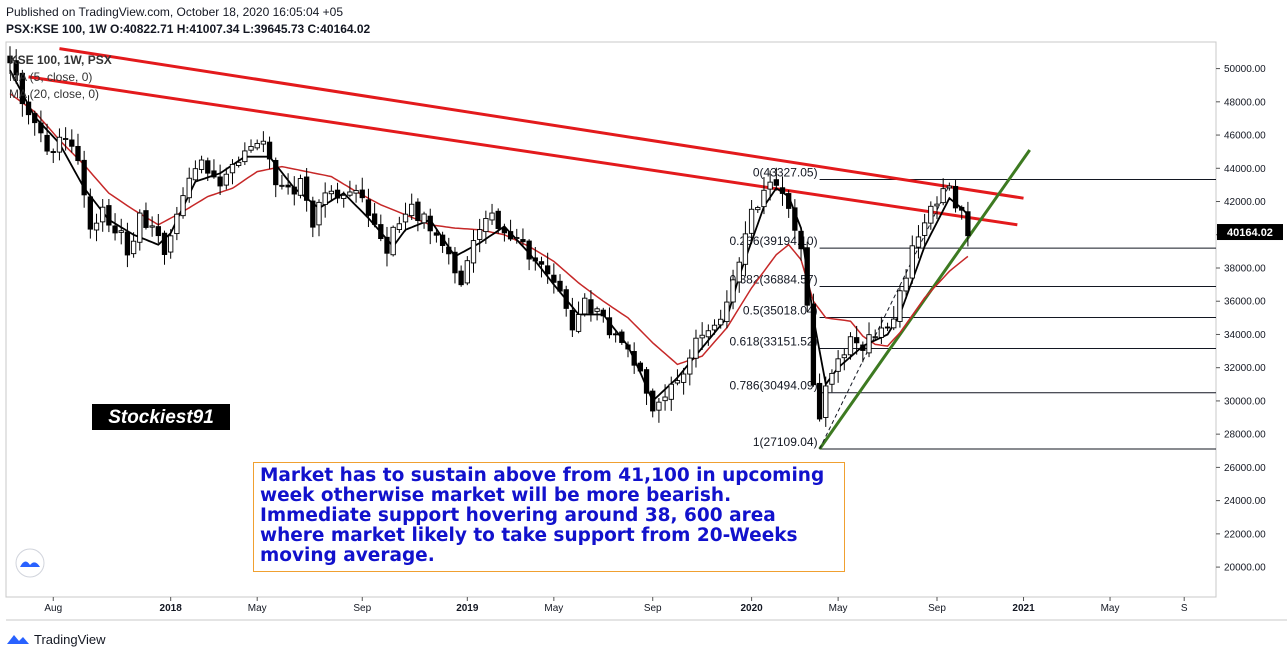 This screenshot has width=1287, height=657. I want to click on x-tick-label: 2019, so click(467, 608).